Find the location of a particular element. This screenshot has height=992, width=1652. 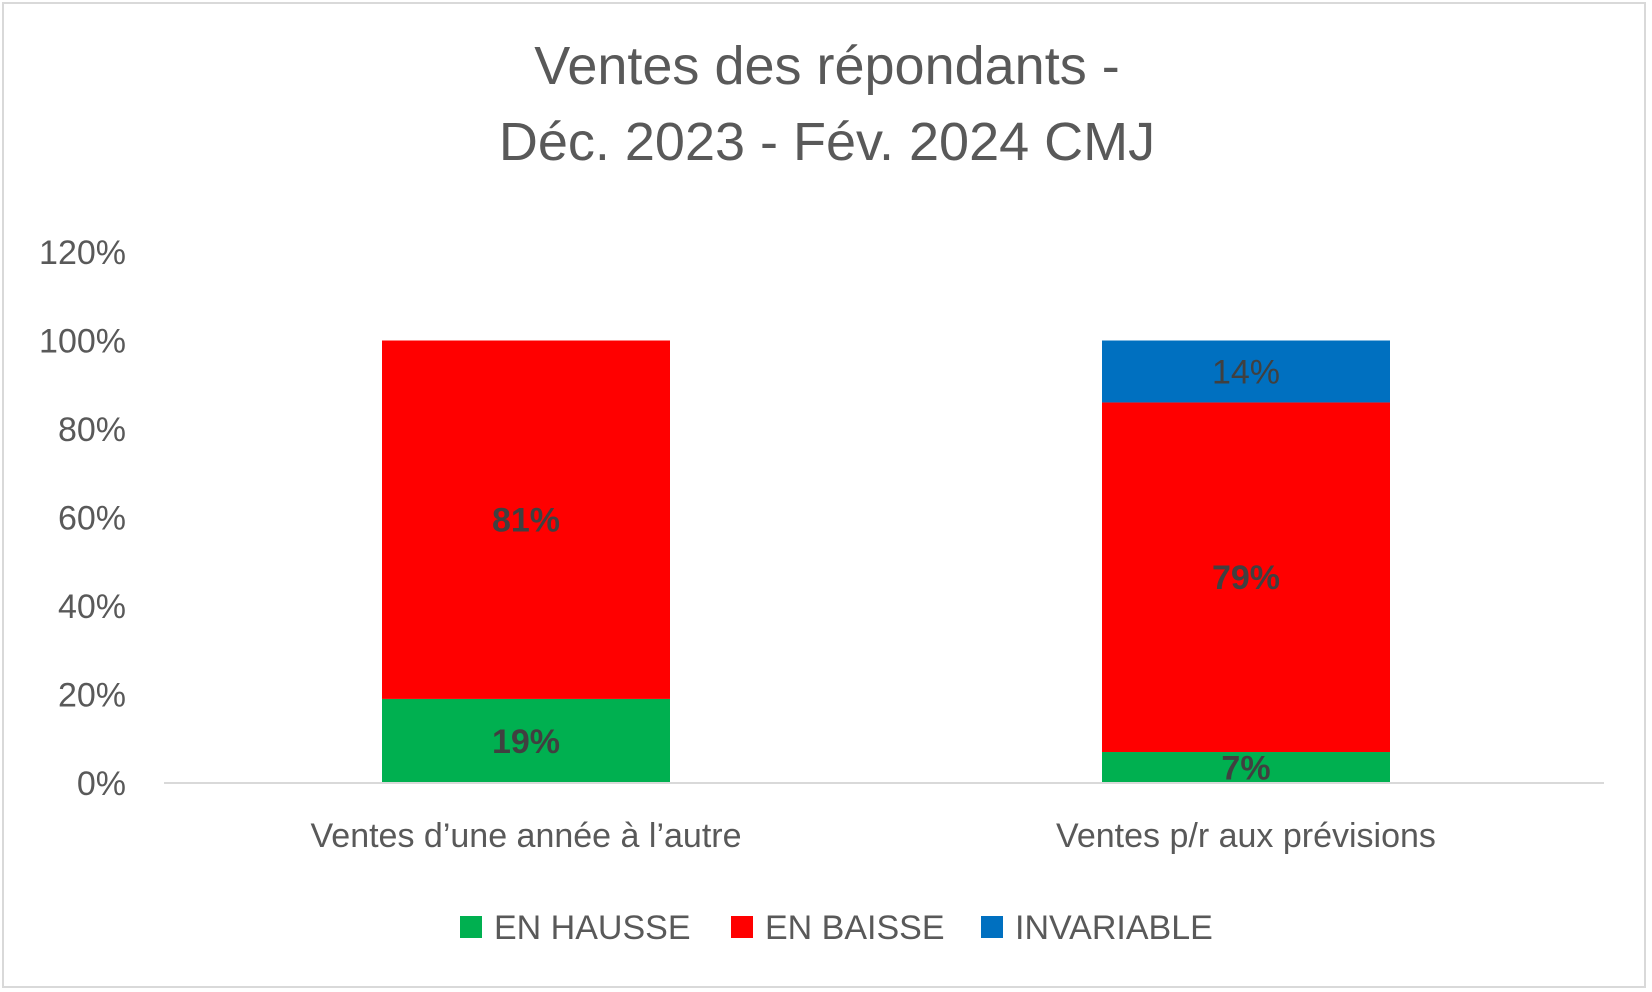

y-tick-label: 0% is located at coordinates (101, 784).